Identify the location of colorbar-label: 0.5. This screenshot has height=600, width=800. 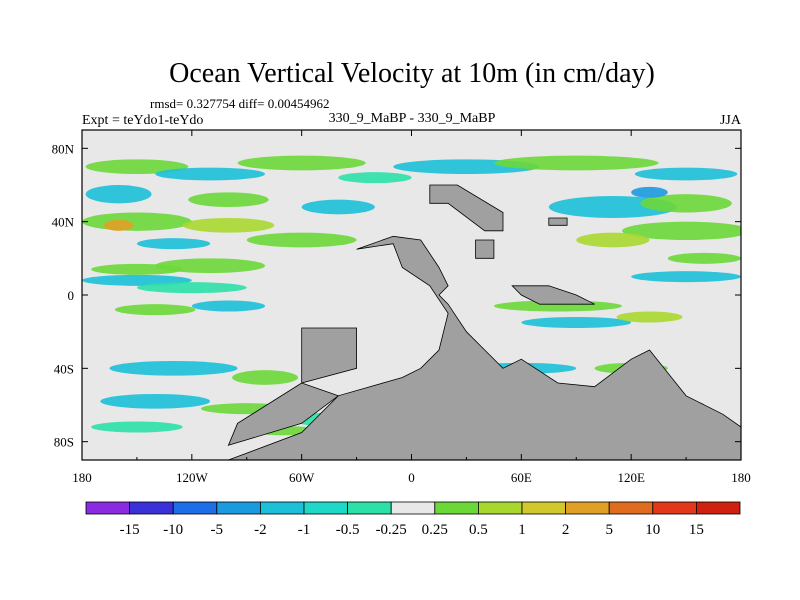
(478, 530).